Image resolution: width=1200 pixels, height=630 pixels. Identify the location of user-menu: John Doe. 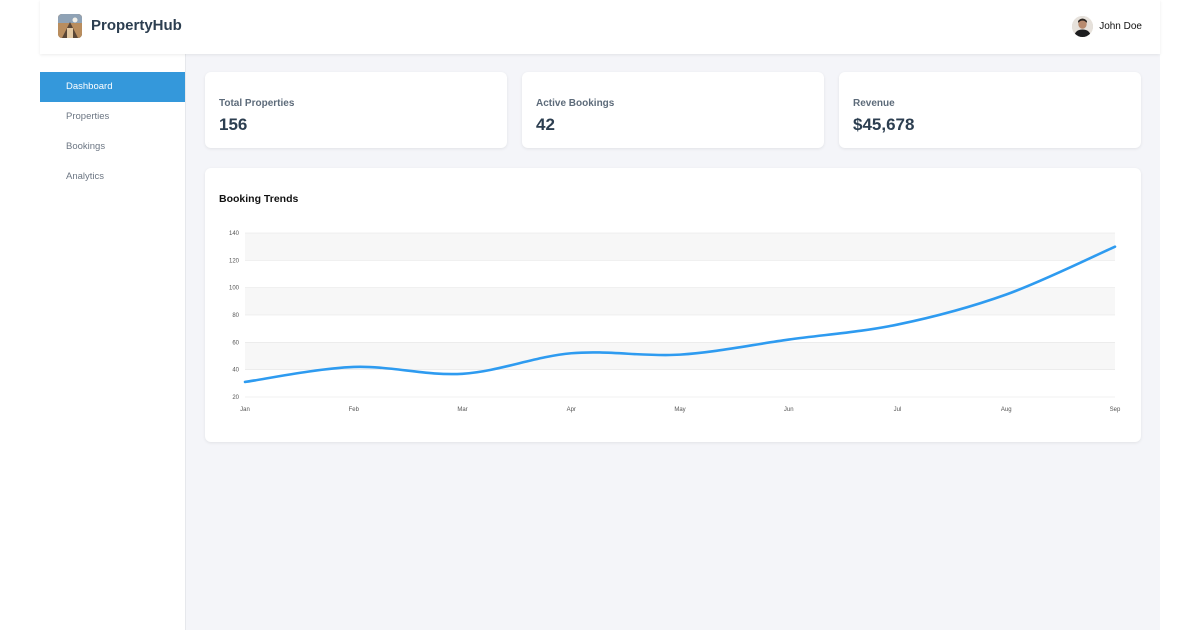
(1107, 26).